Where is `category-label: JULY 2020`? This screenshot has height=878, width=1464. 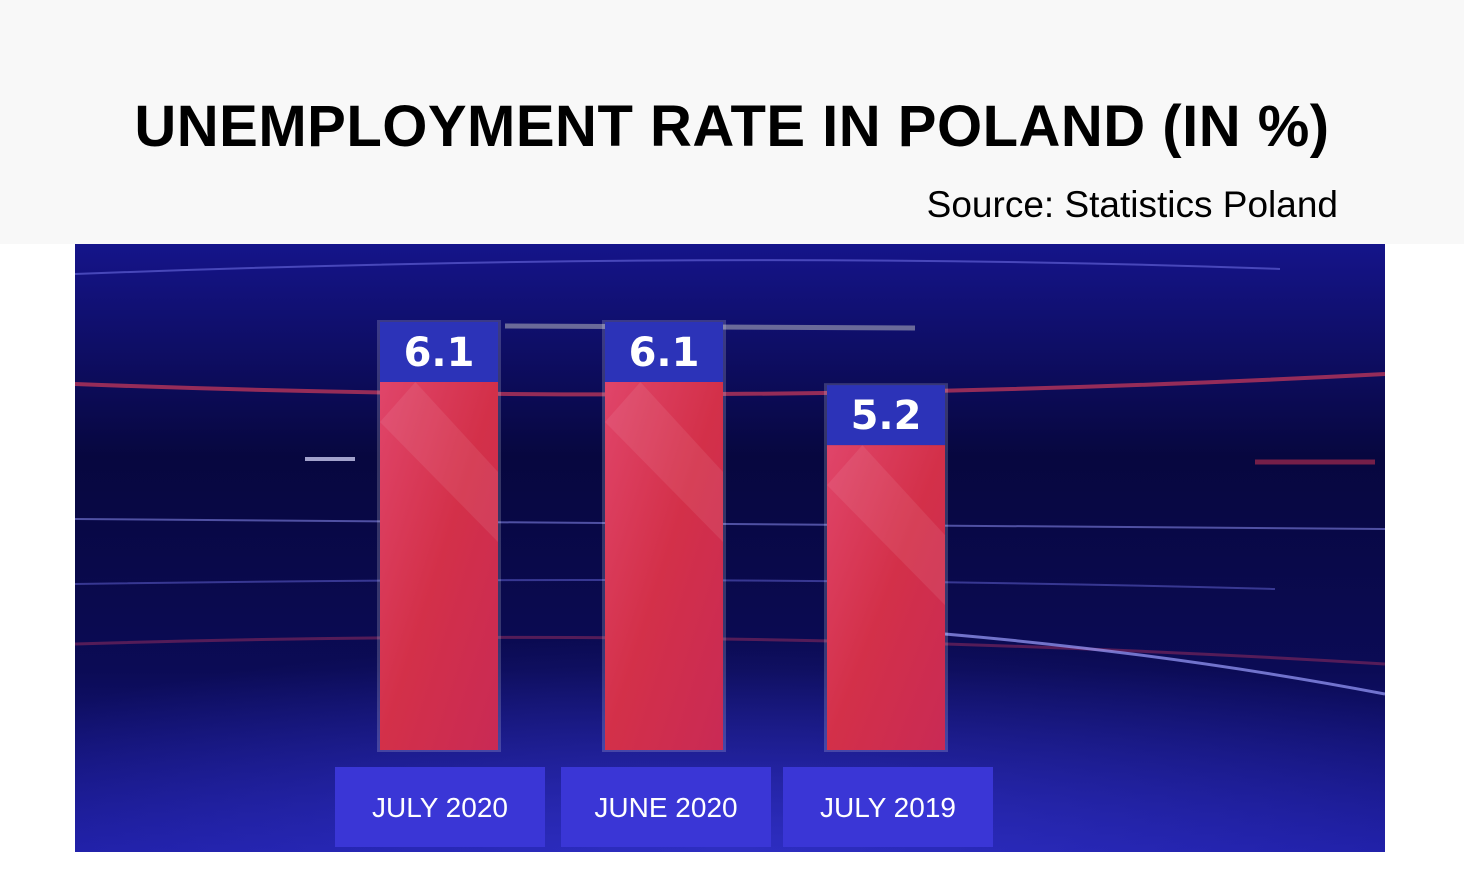
category-label: JULY 2020 is located at coordinates (440, 807).